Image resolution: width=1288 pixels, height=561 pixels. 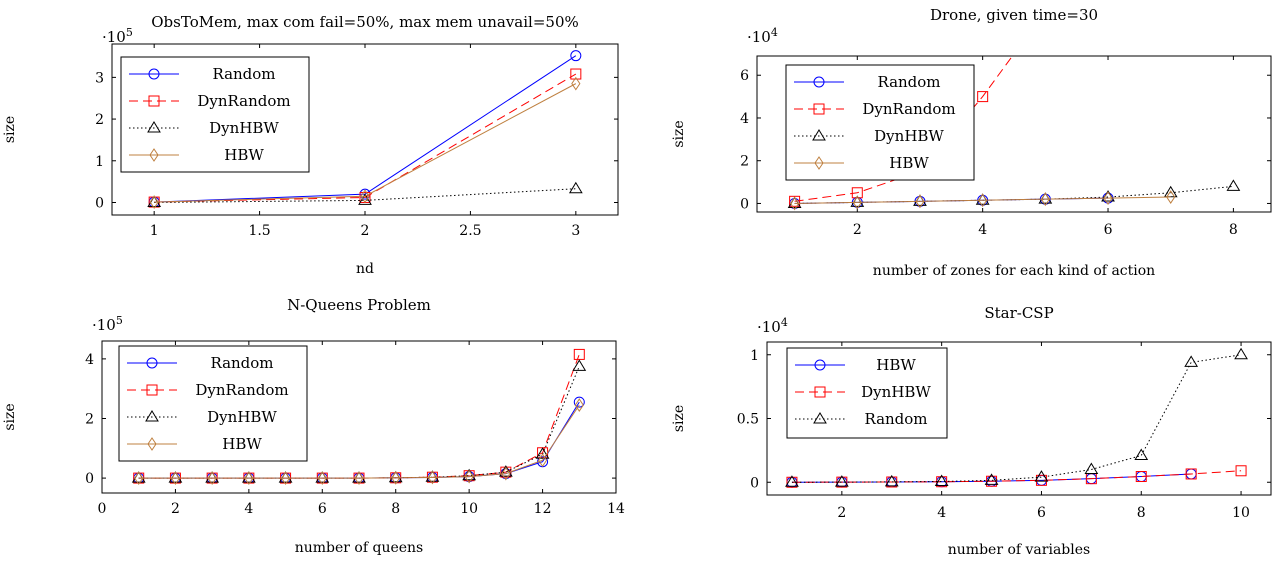 What do you see at coordinates (1018, 313) in the screenshot?
I see `chart-title: Star-CSP` at bounding box center [1018, 313].